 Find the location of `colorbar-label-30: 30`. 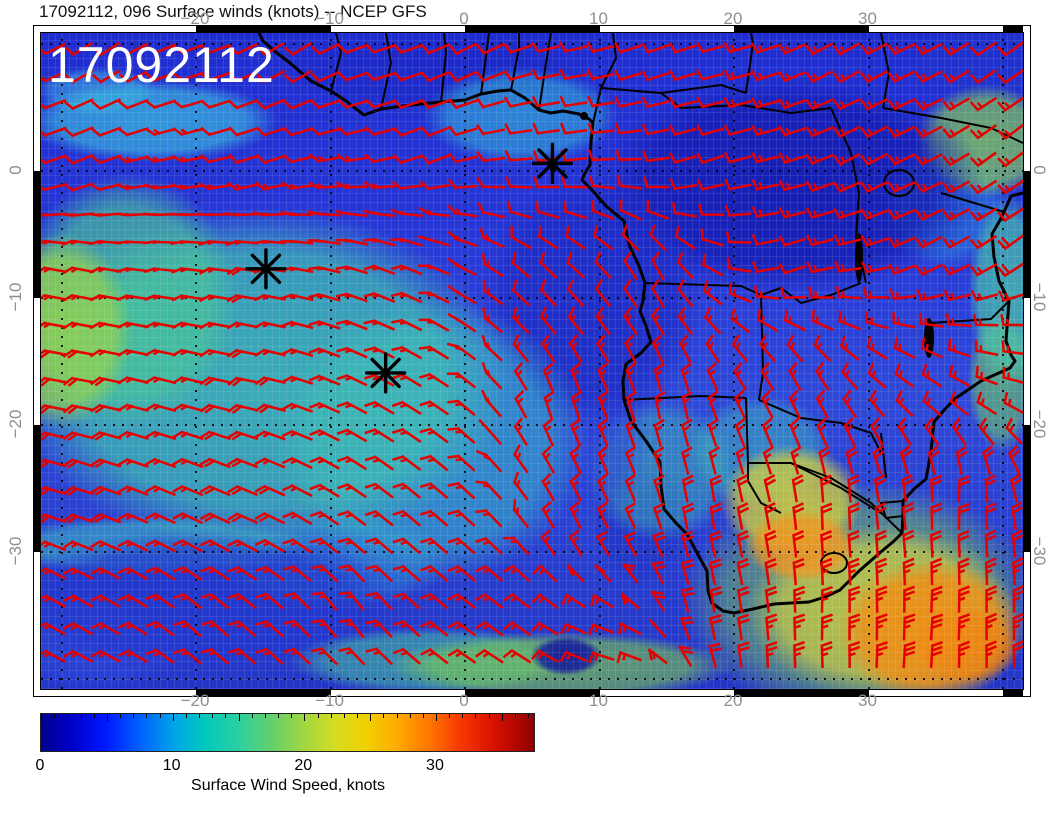

colorbar-label-30: 30 is located at coordinates (435, 765).